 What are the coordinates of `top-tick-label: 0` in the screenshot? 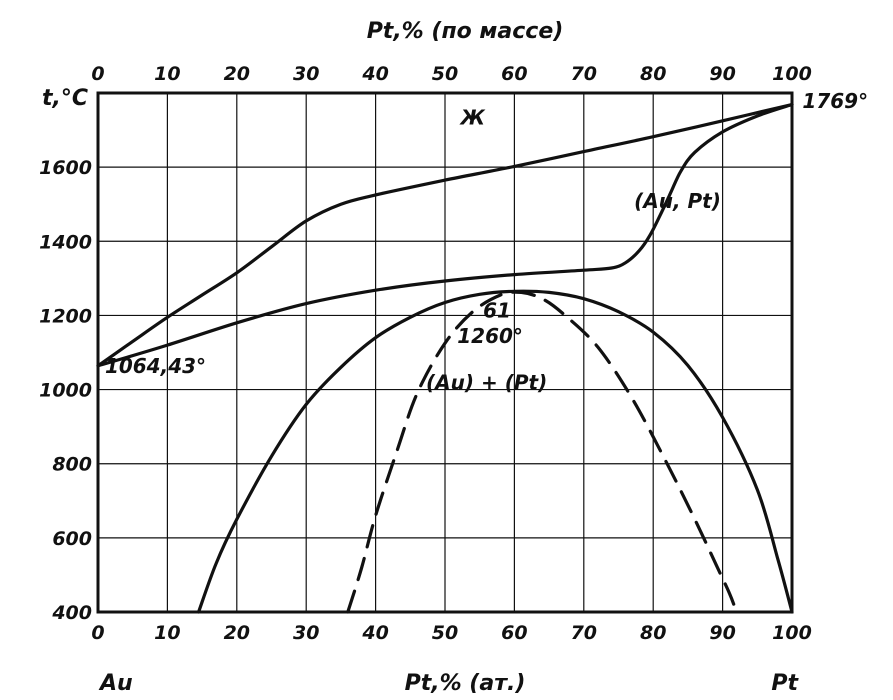 It's located at (97, 74).